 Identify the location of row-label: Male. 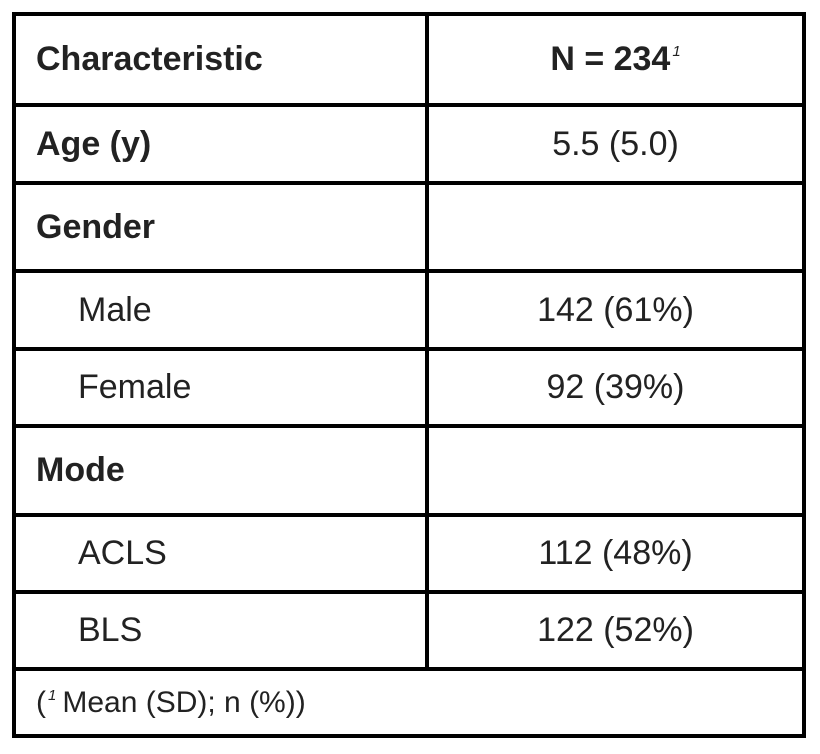
(220, 310).